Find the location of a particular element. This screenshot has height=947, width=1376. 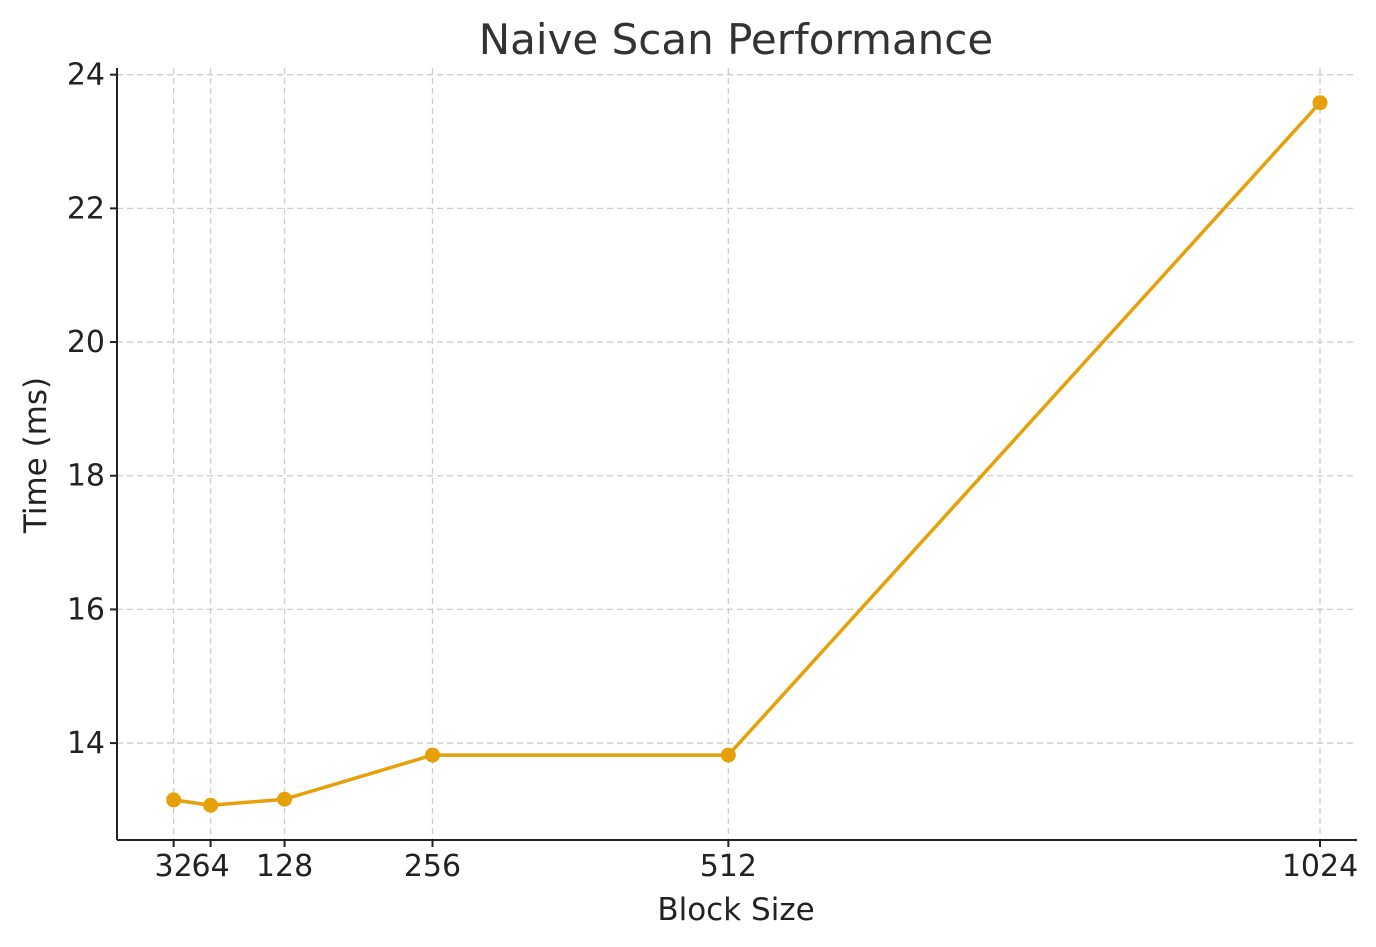

x-tick-label: 1024 is located at coordinates (1320, 866).